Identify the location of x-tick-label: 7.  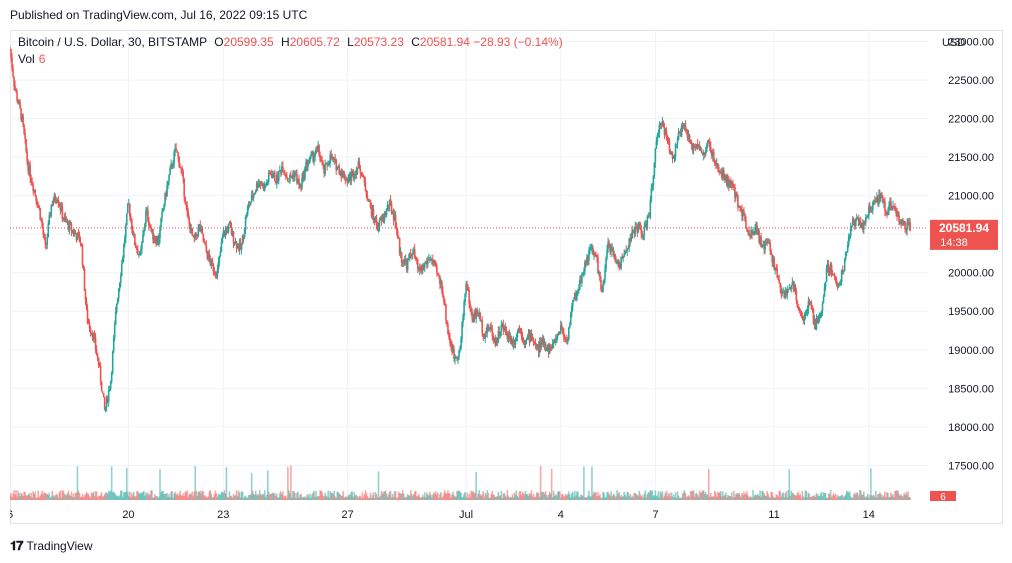
(655, 515).